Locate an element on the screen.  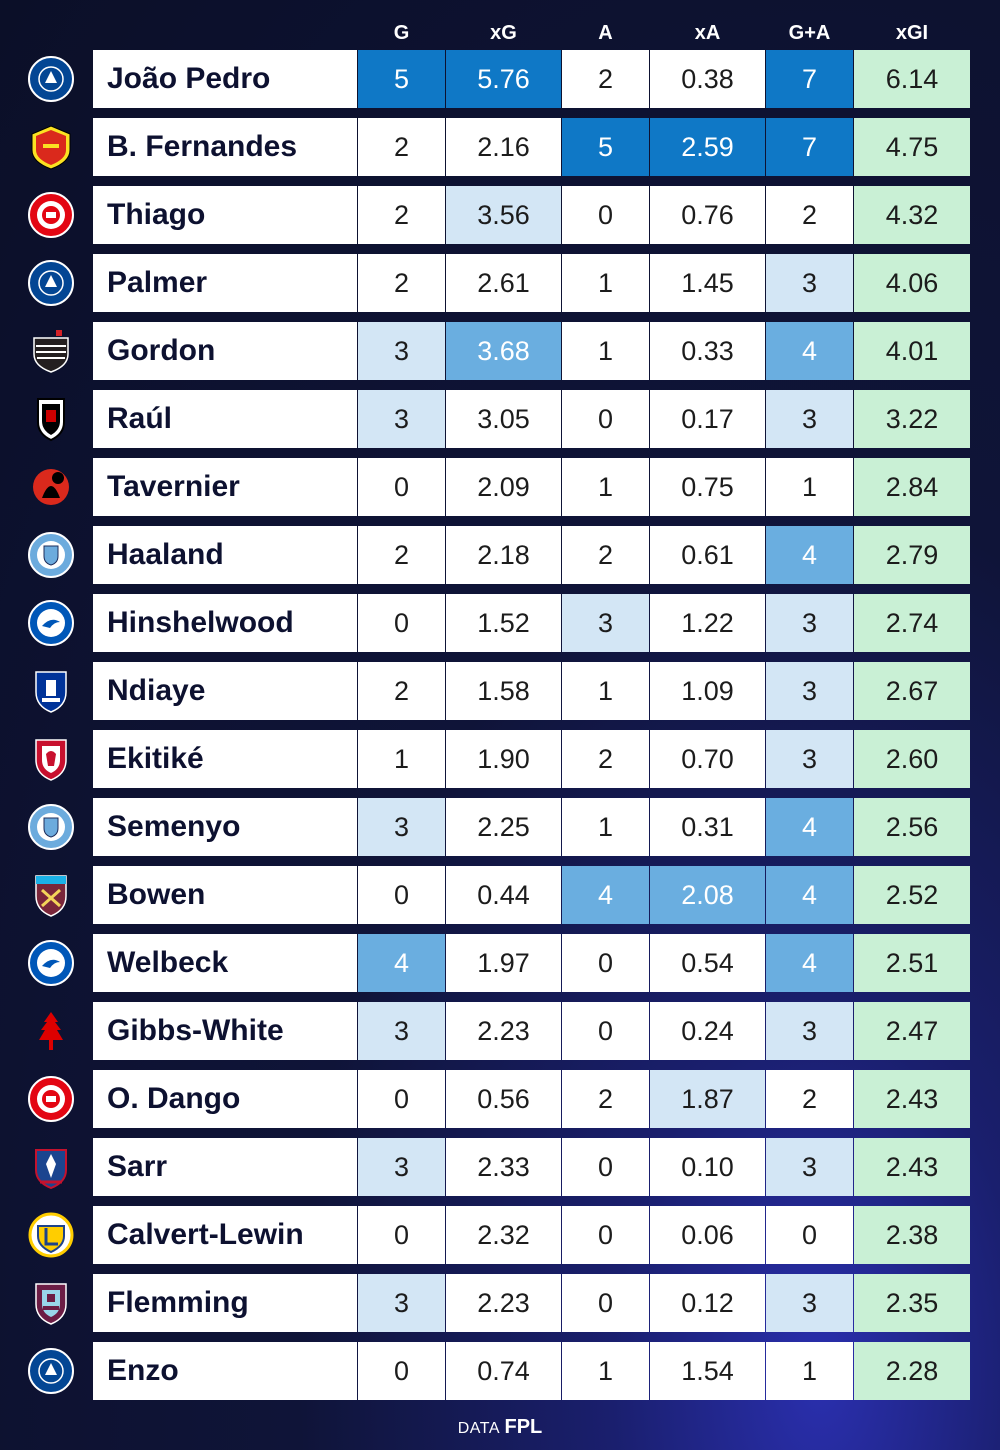
table-row: Bowen 0 0.44 4 2.08 4 2.52 is located at coordinates (500, 895).